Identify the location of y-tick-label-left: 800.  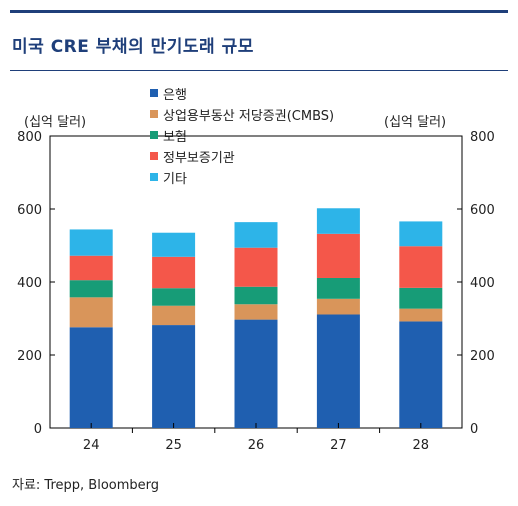
(29, 137).